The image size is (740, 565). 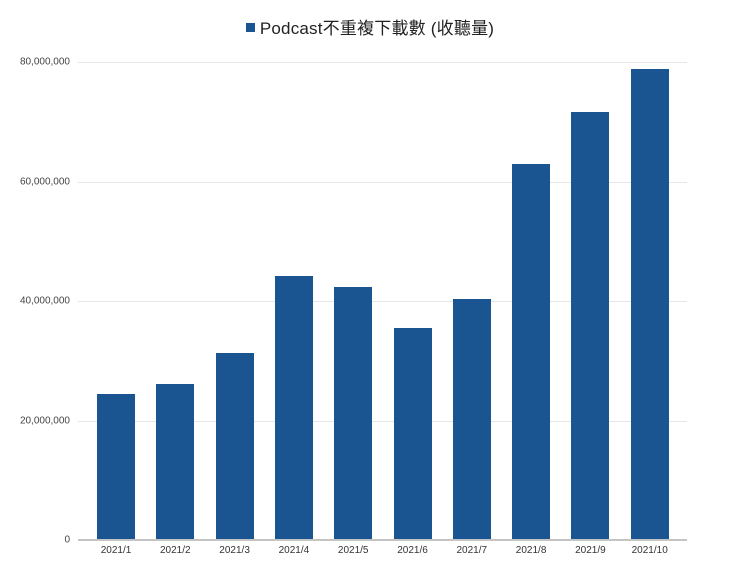 What do you see at coordinates (67, 540) in the screenshot?
I see `y-tick-label: 0` at bounding box center [67, 540].